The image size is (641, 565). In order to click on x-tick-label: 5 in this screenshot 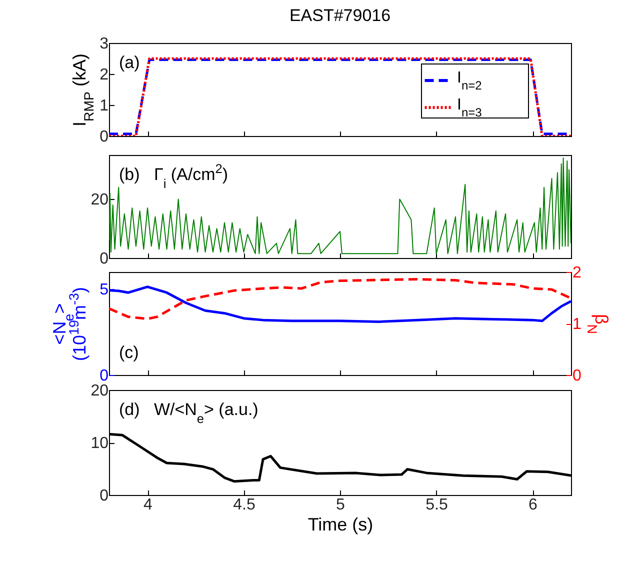, I will do `click(341, 505)`.